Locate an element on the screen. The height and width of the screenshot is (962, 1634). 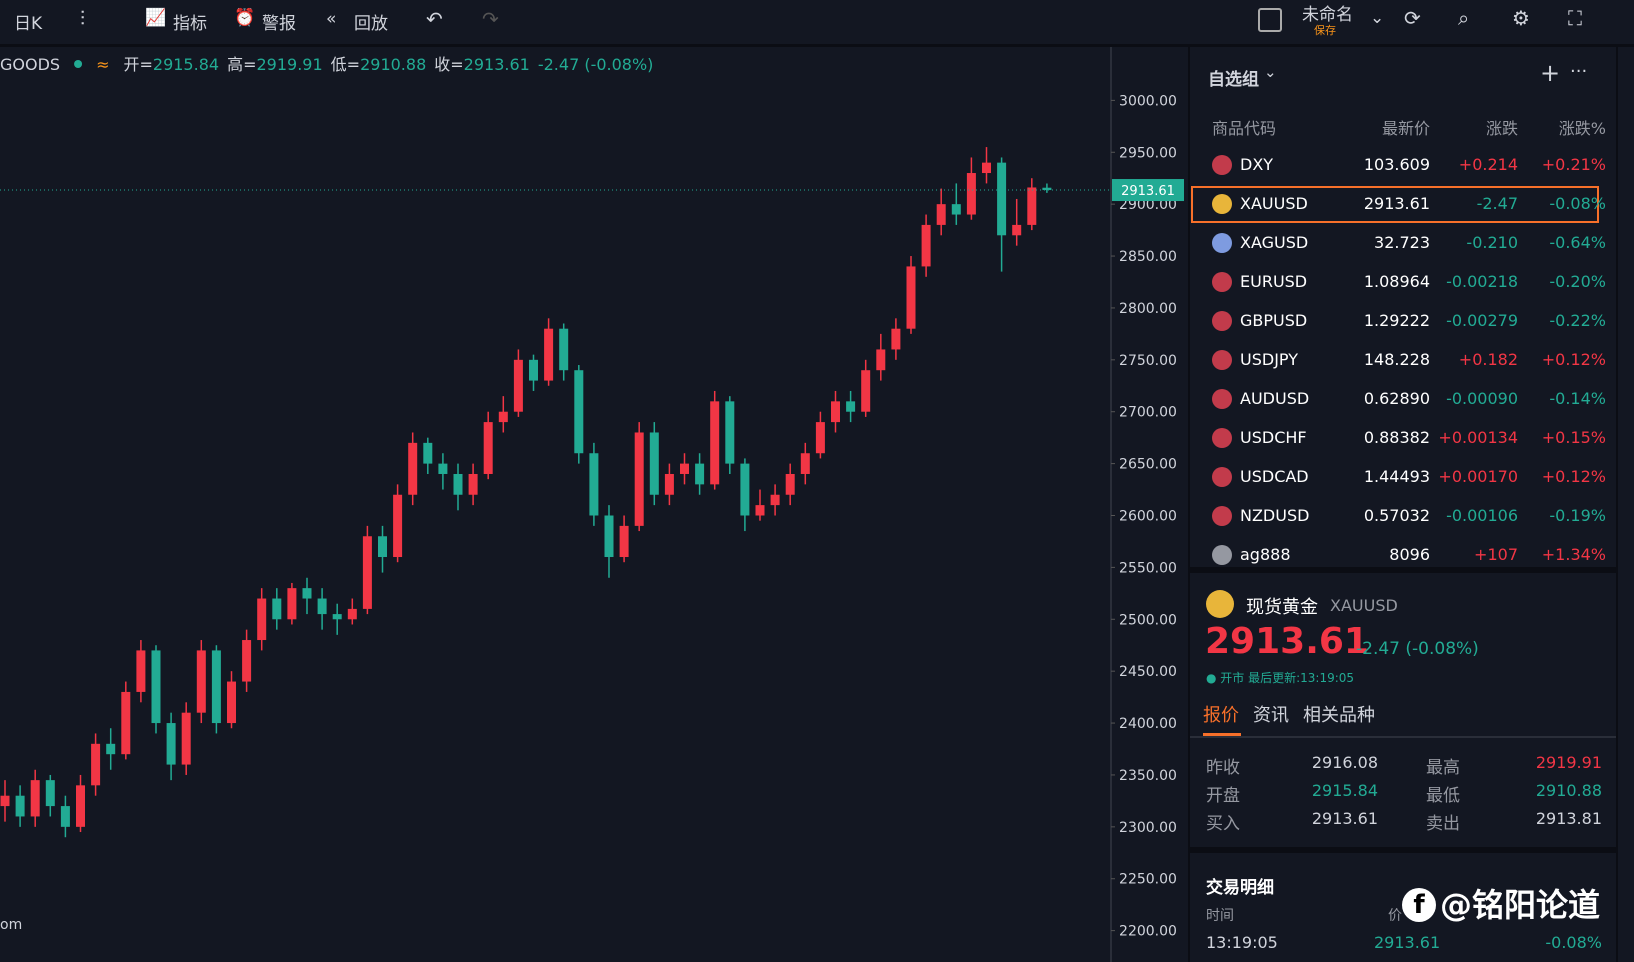
row-symbol: NZDUSD is located at coordinates (1275, 515).